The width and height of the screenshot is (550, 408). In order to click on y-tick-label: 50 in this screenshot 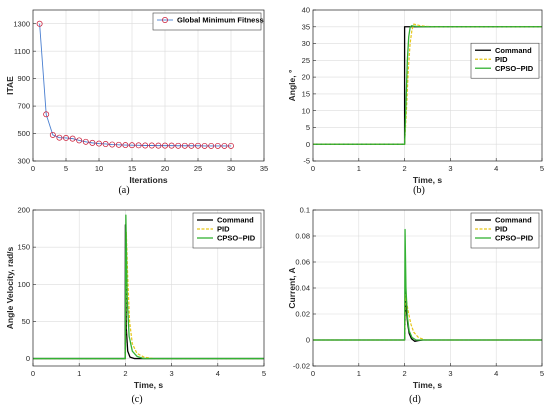, I will do `click(26, 321)`.